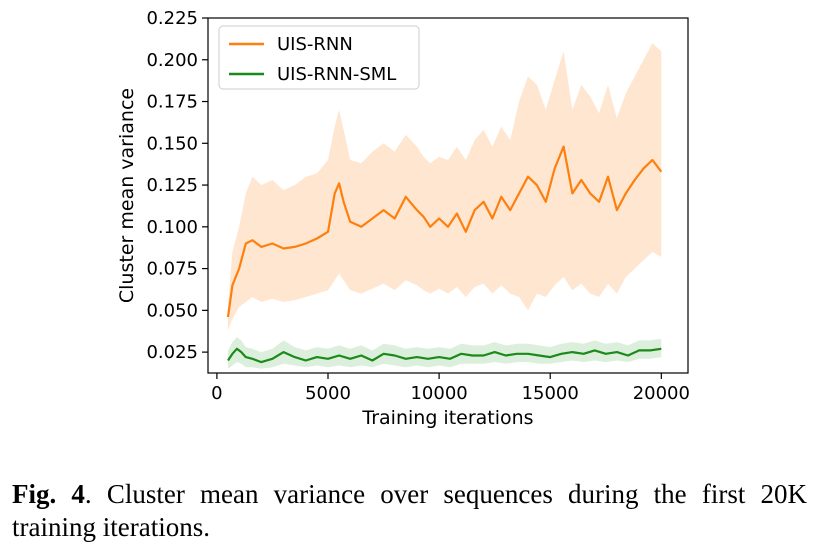 This screenshot has width=819, height=554. Describe the element at coordinates (172, 18) in the screenshot. I see `y-tick-label: 0.225` at that location.